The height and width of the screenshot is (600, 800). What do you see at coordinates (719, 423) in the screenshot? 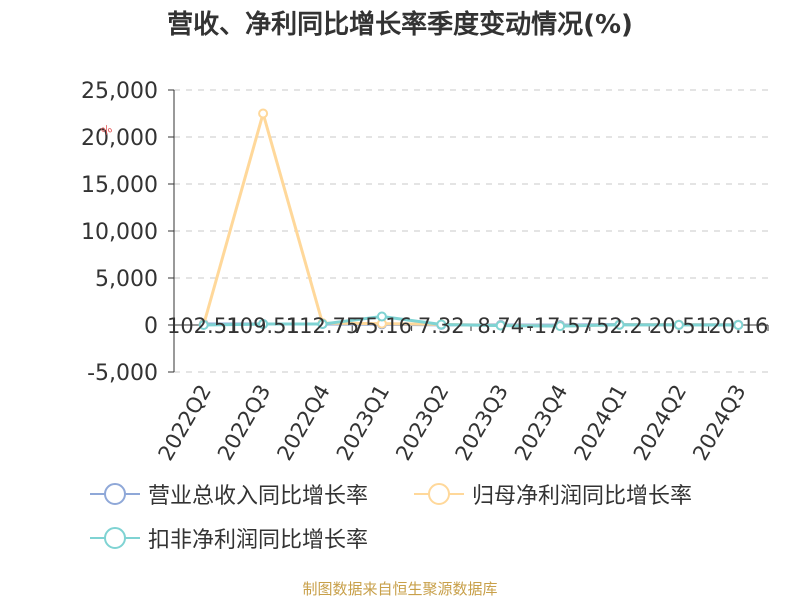
I see `x-tick-label: 2024Q3` at bounding box center [719, 423].